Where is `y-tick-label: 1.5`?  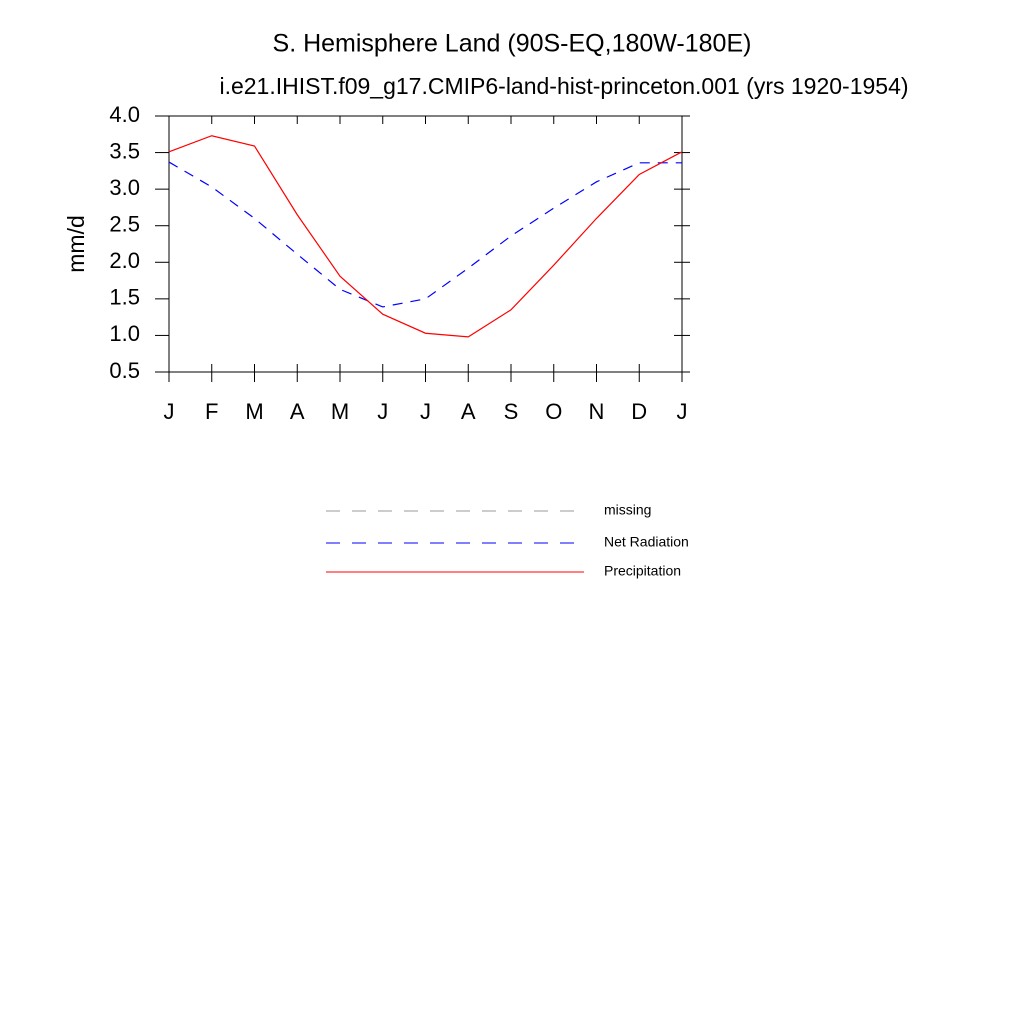
y-tick-label: 1.5 is located at coordinates (124, 297).